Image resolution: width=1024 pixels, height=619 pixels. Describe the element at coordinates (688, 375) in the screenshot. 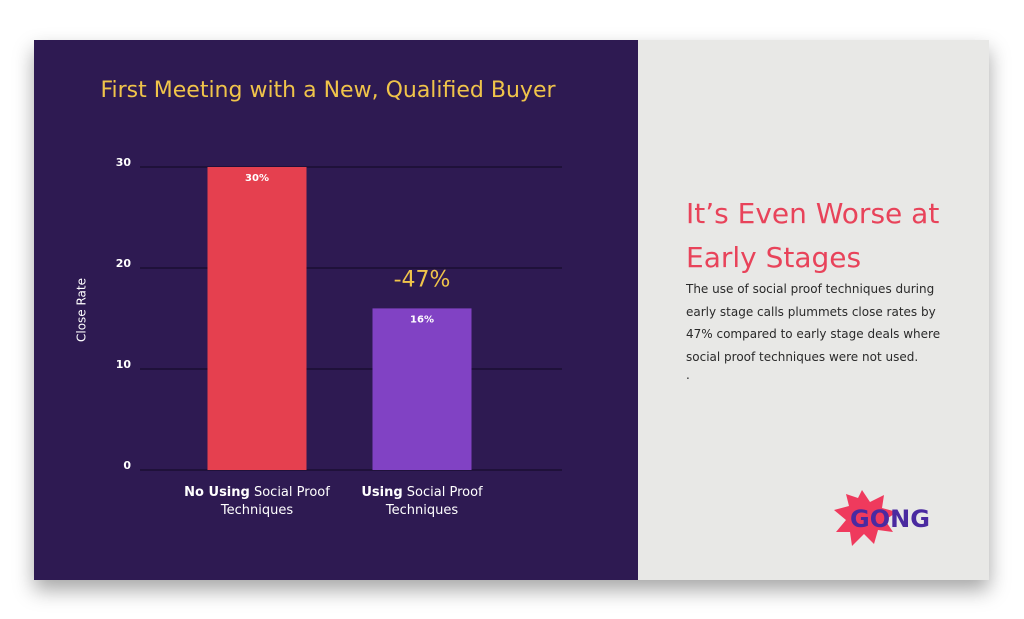

I see `note: .` at that location.